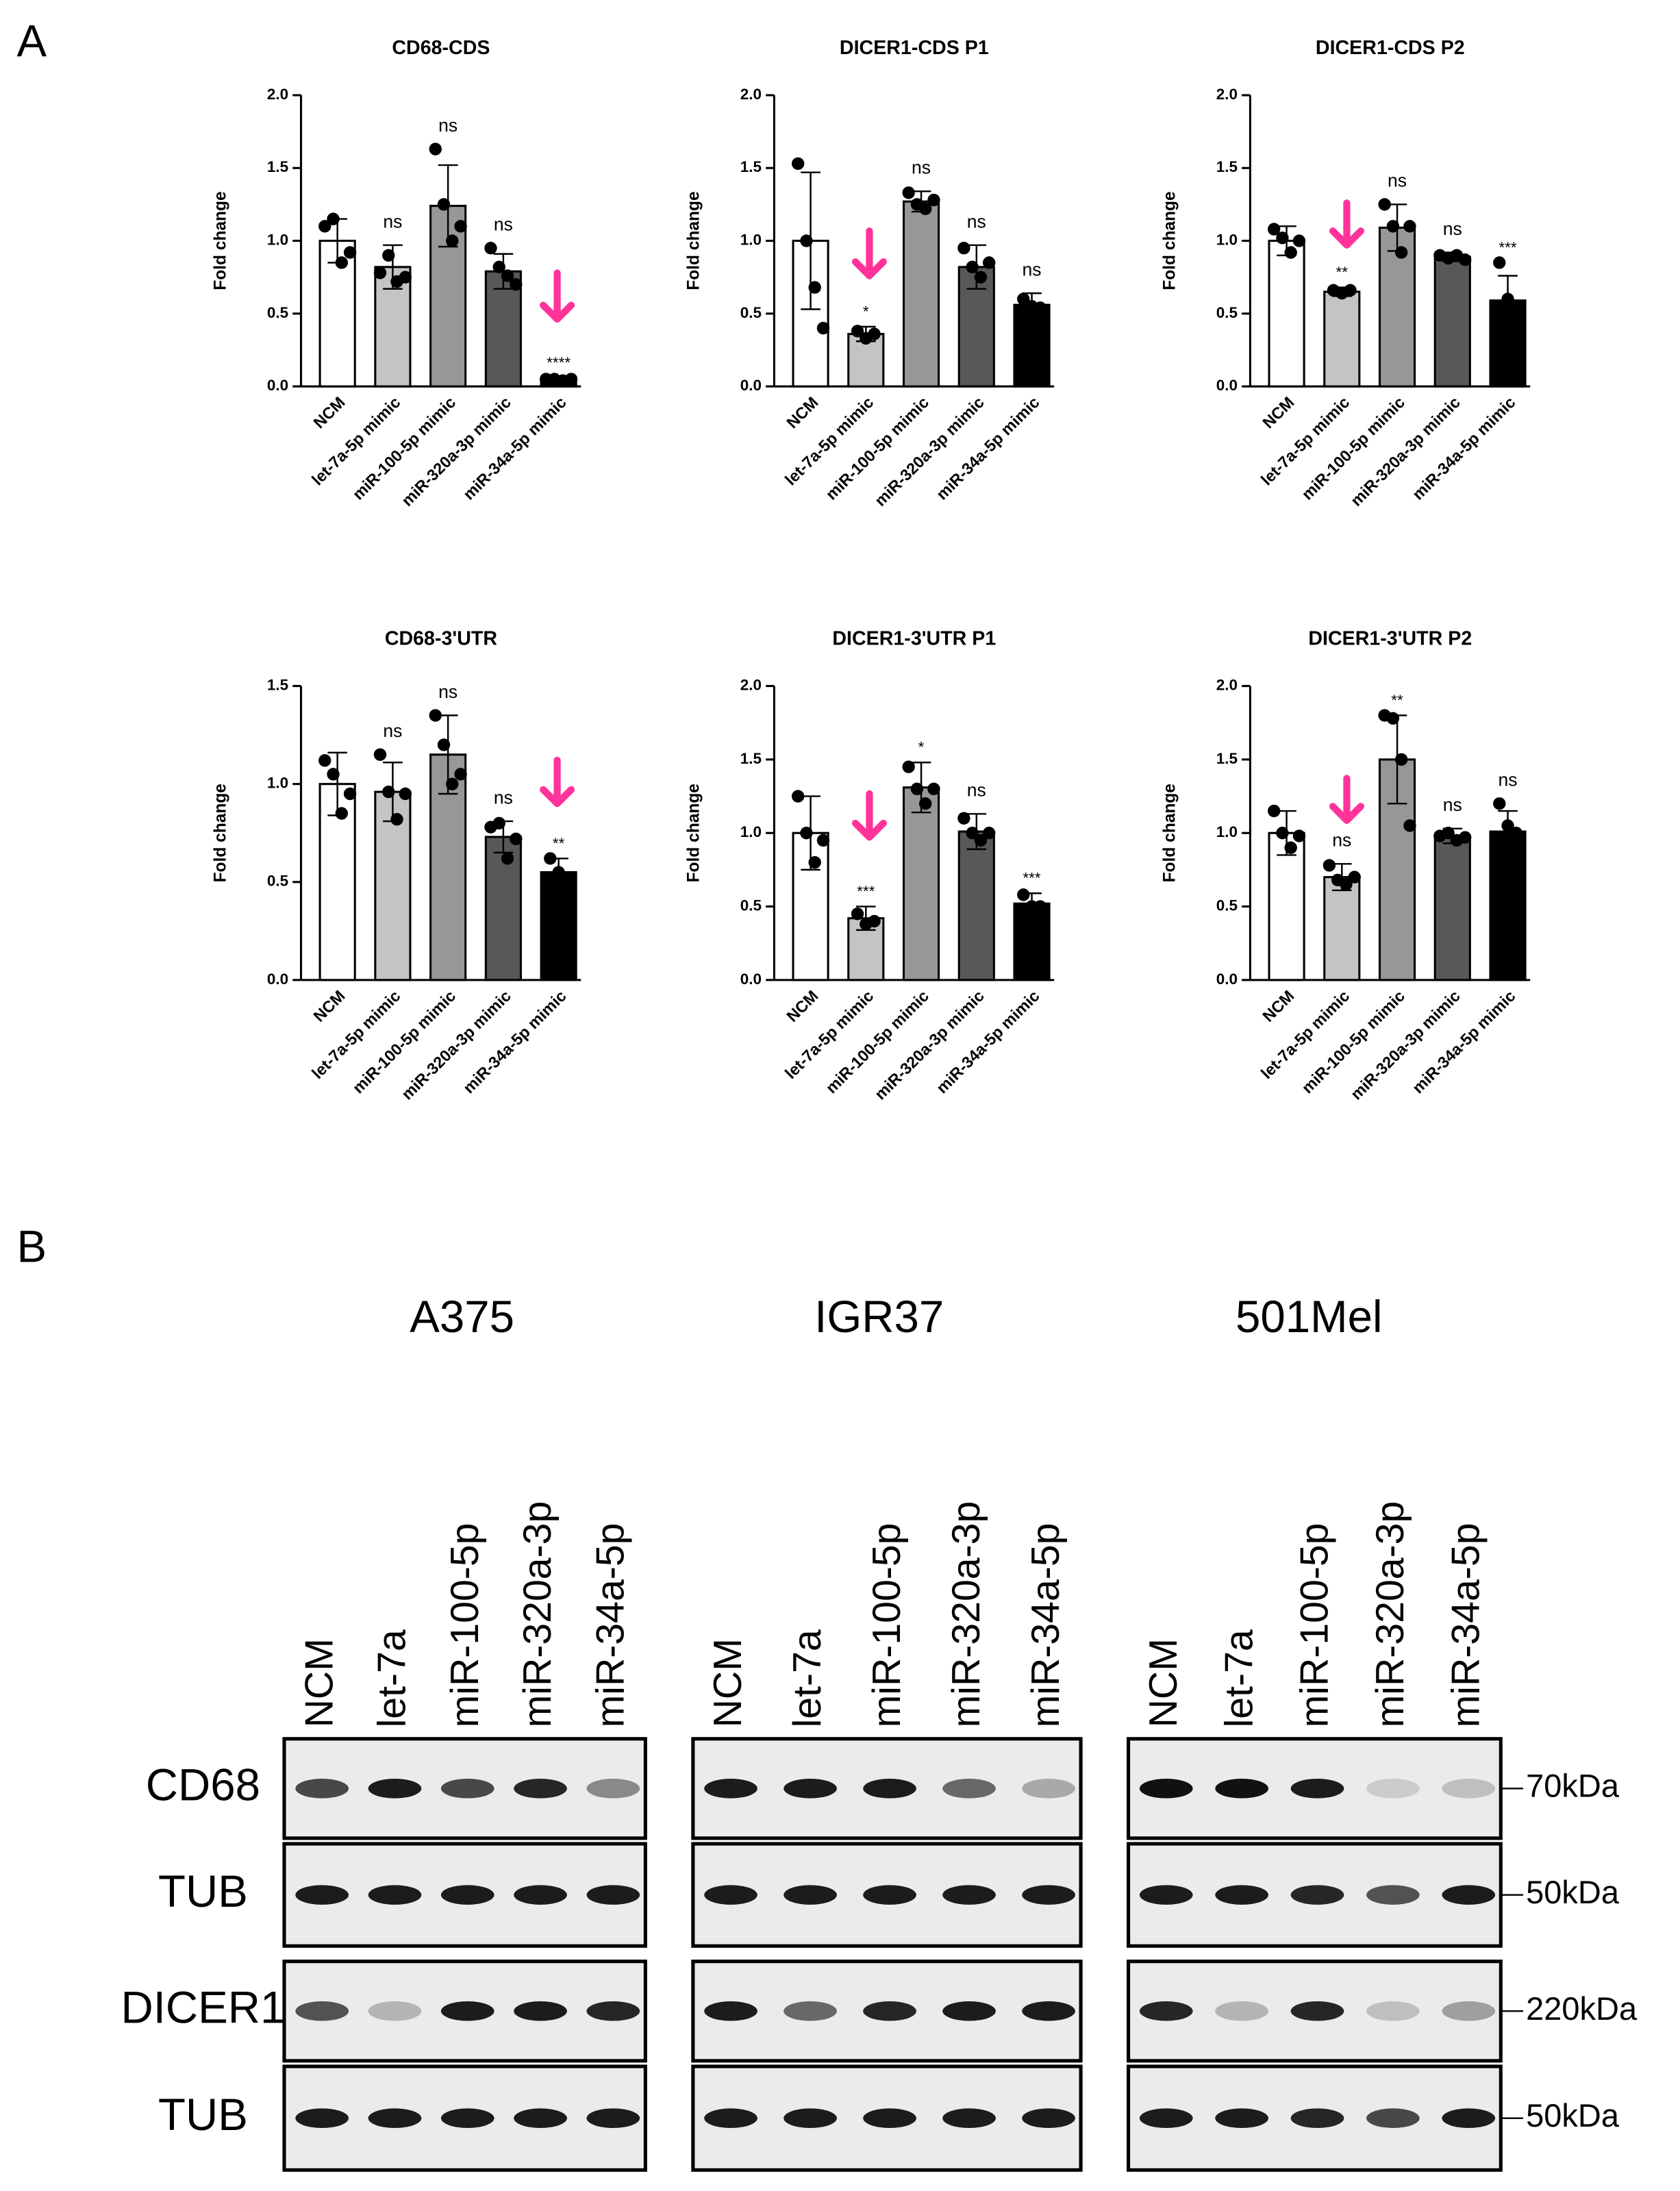 This screenshot has width=1680, height=2191. I want to click on lane-label: miR-320a-3p, so click(538, 1614).